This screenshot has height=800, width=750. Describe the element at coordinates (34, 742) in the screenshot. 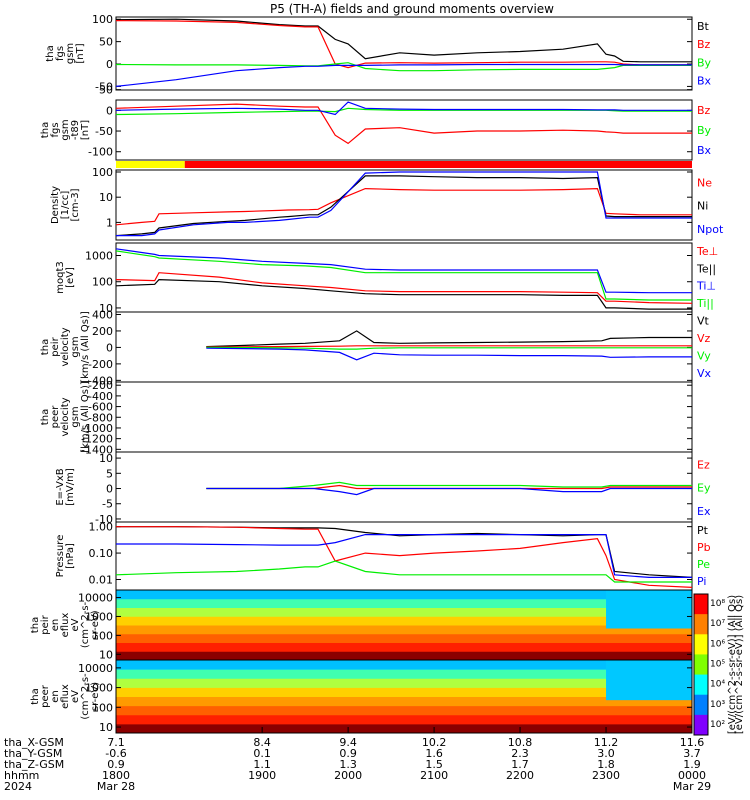

I see `axis-row-label: tha_X-GSM` at that location.